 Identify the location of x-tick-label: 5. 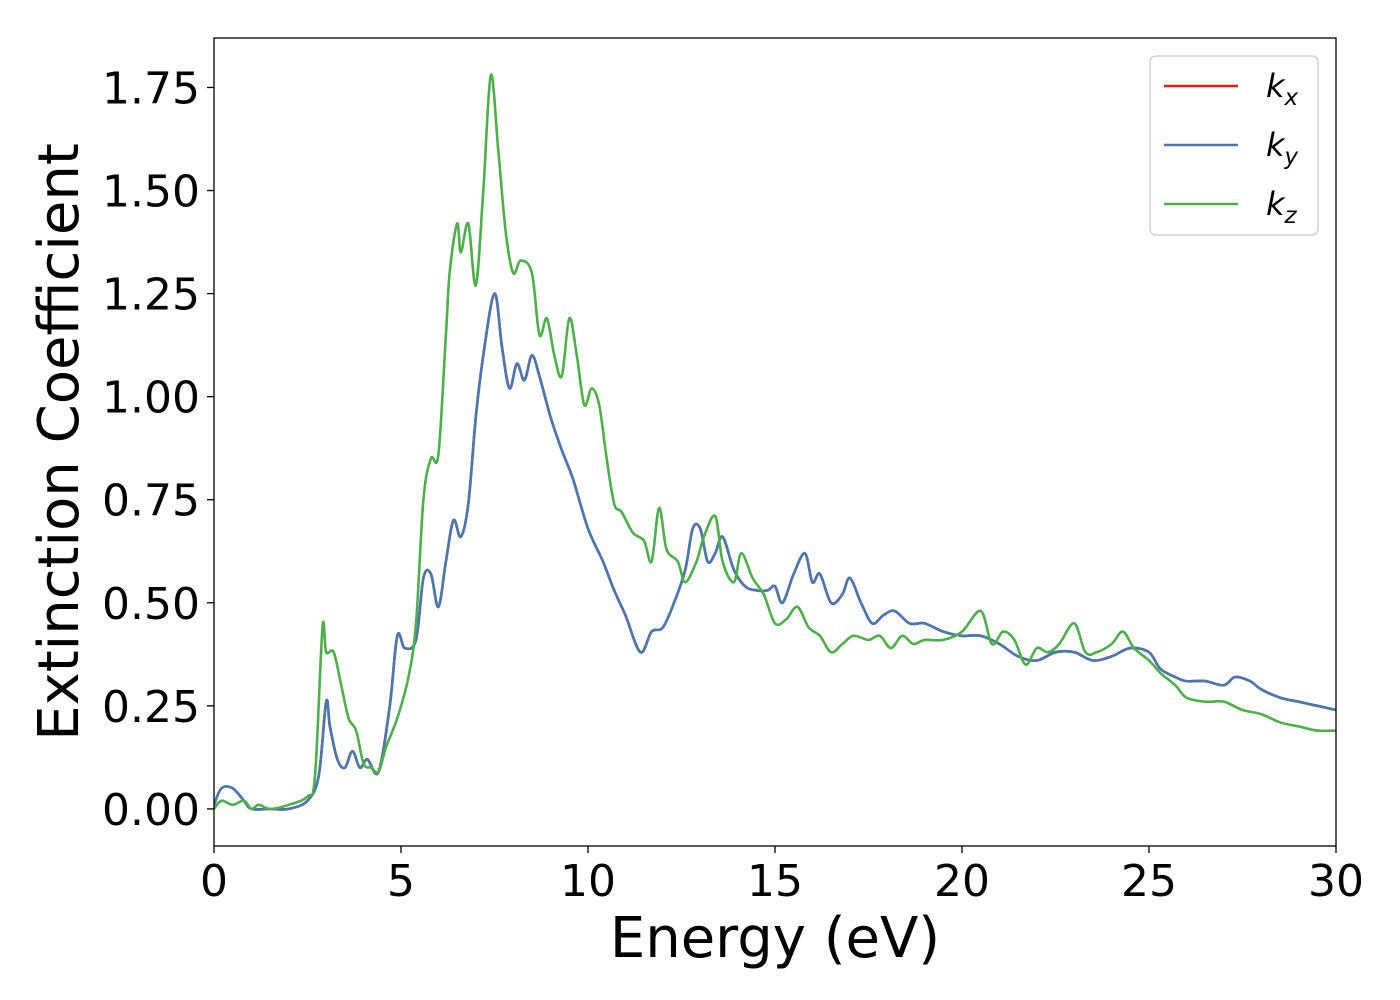
(401, 881).